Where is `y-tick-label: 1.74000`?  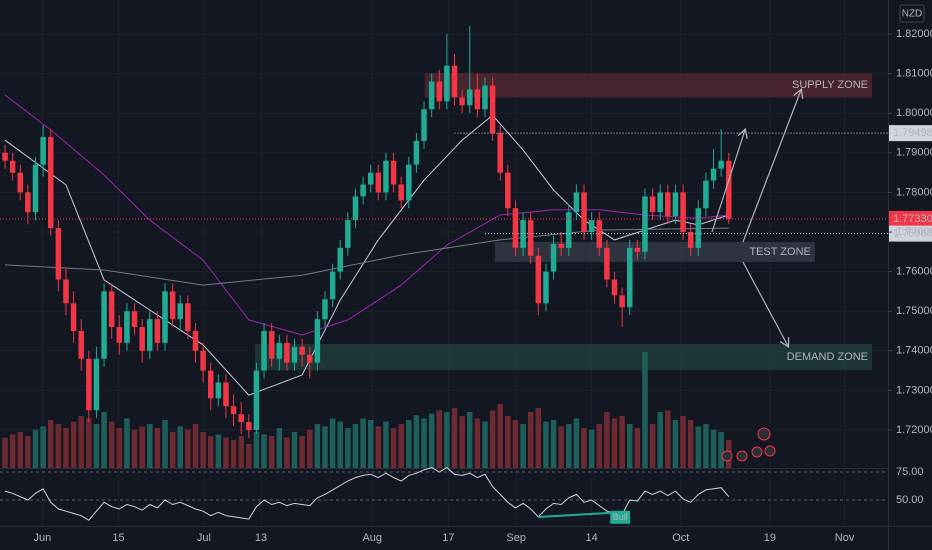 y-tick-label: 1.74000 is located at coordinates (914, 351).